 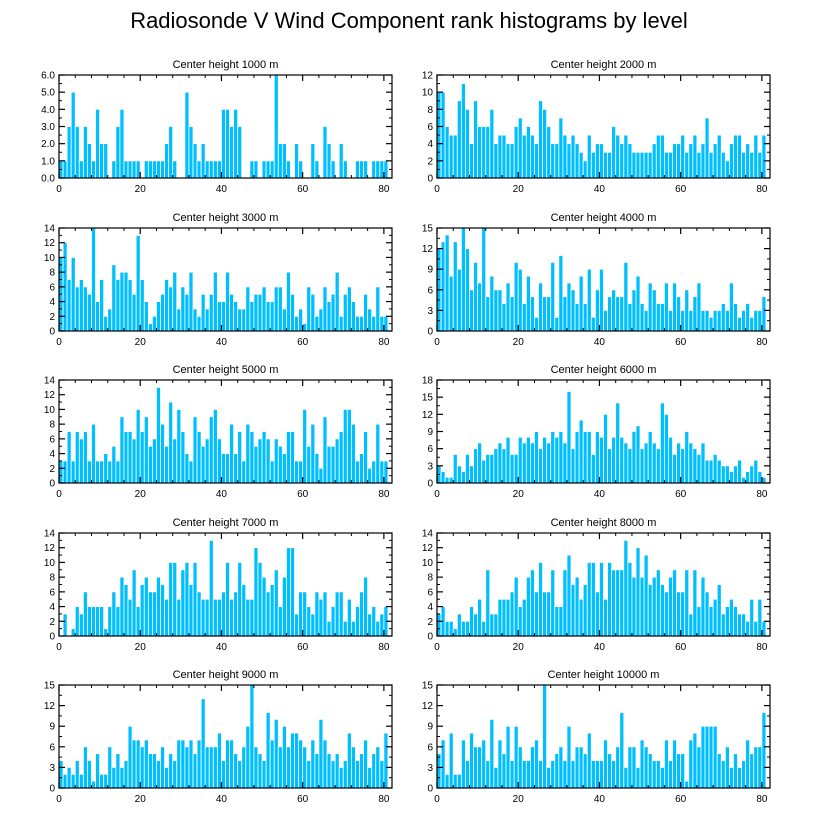 I want to click on x-tick-label: 20, so click(x=519, y=647).